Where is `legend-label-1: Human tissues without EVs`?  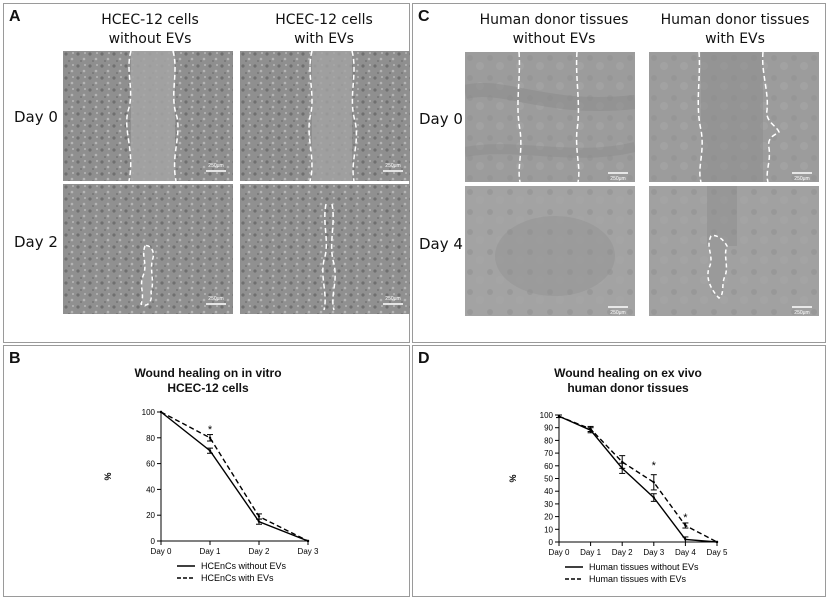
legend-label-1: Human tissues without EVs is located at coordinates (644, 567).